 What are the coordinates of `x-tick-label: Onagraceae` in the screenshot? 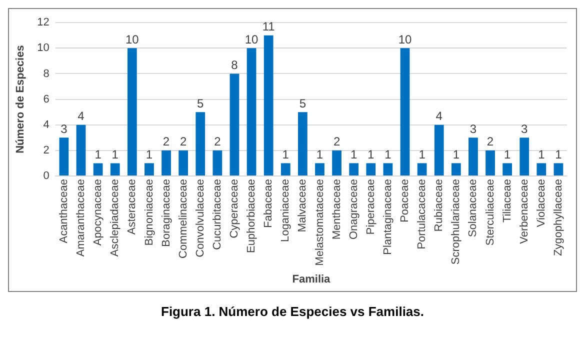 It's located at (354, 209).